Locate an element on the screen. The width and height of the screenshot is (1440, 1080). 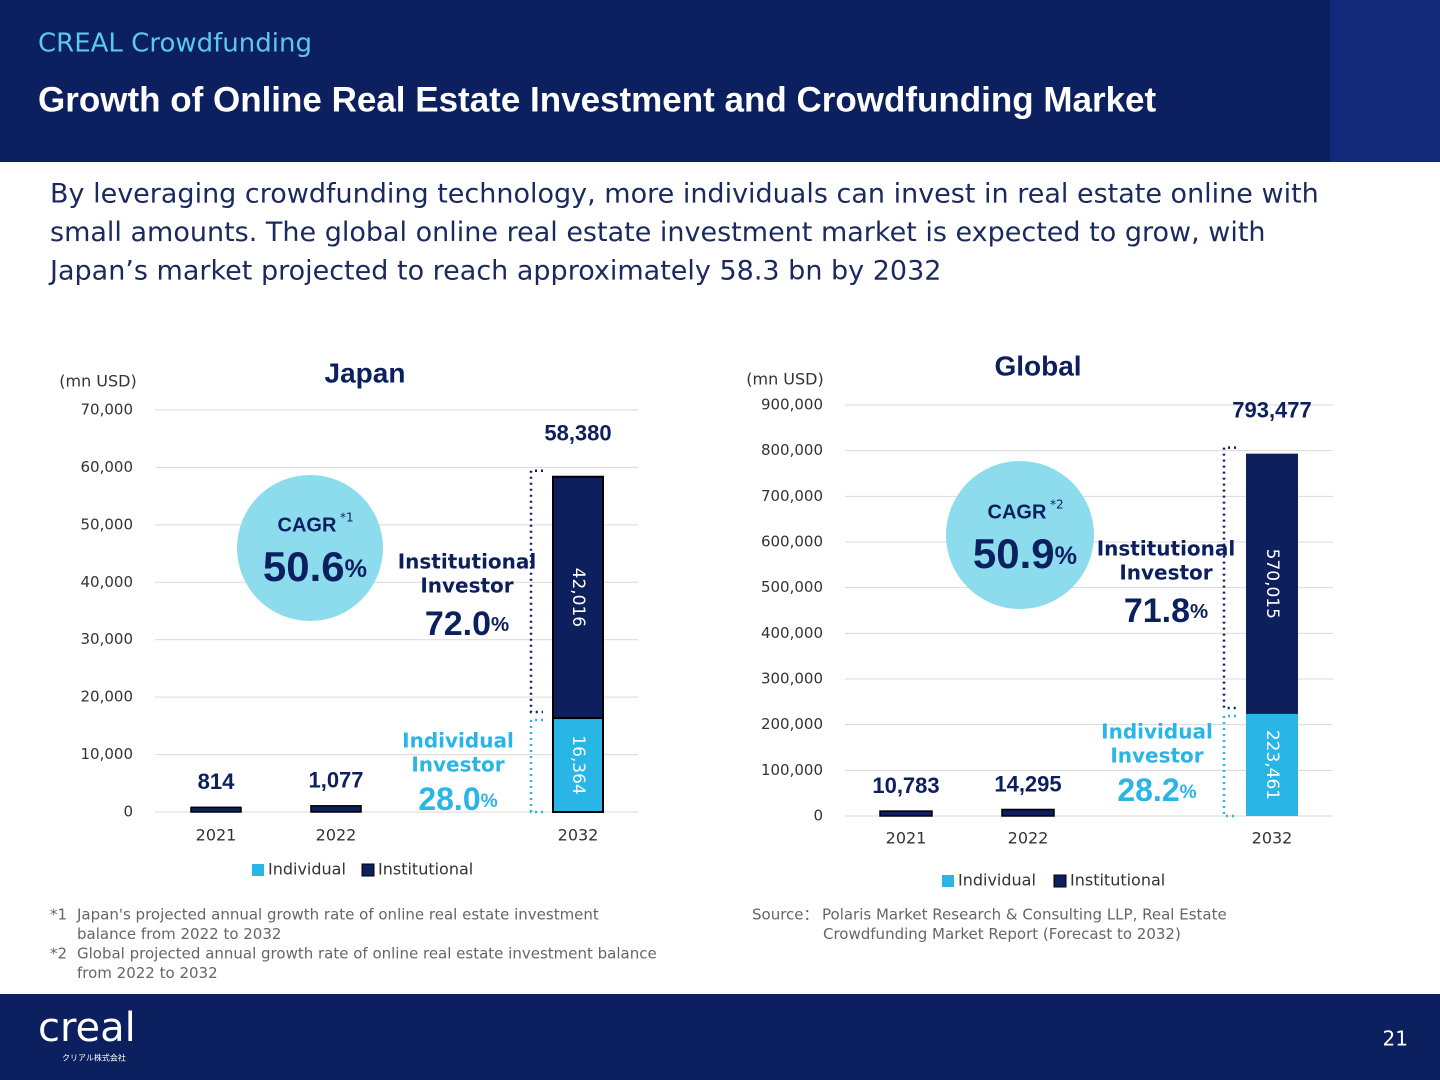
share-value: 28.2% is located at coordinates (1156, 790).